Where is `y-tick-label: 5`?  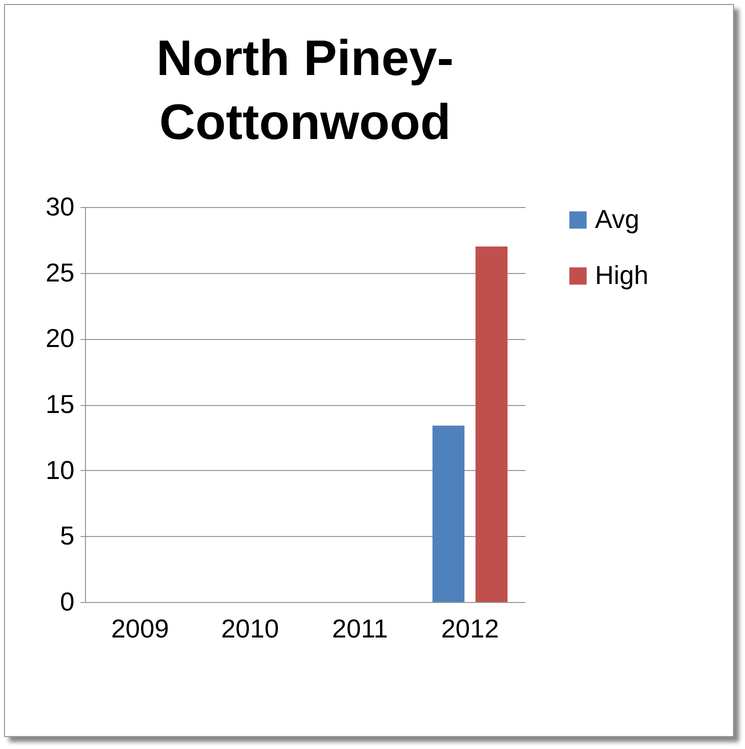
y-tick-label: 5 is located at coordinates (67, 535).